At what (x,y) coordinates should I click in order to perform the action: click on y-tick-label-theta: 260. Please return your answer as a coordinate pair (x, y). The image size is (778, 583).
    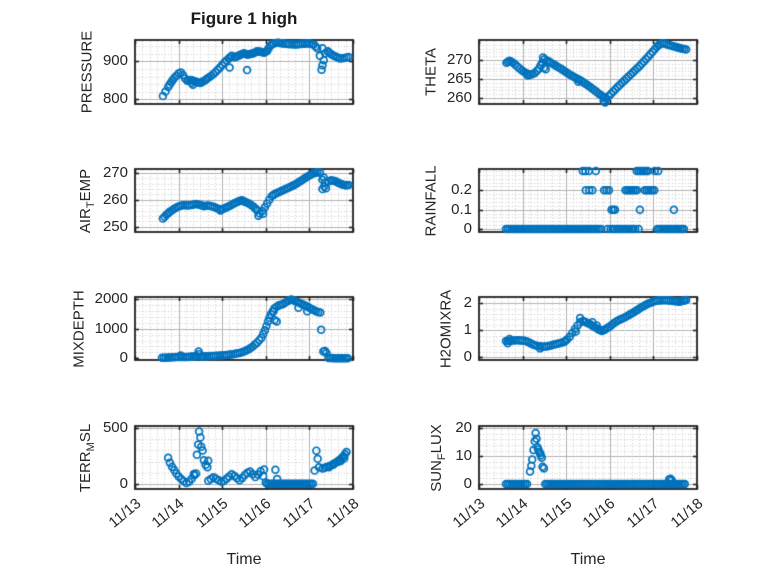
    Looking at the image, I should click on (459, 97).